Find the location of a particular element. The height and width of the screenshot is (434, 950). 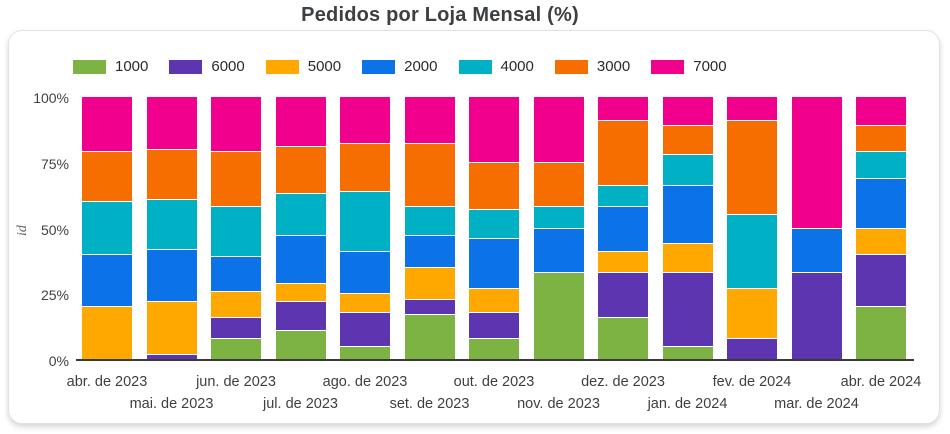

bar-dez-de-2023 is located at coordinates (623, 227).